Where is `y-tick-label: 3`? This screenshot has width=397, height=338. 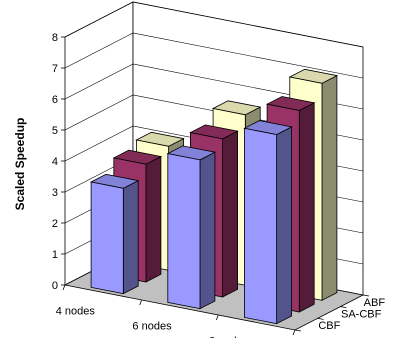 y-tick-label: 3 is located at coordinates (55, 193).